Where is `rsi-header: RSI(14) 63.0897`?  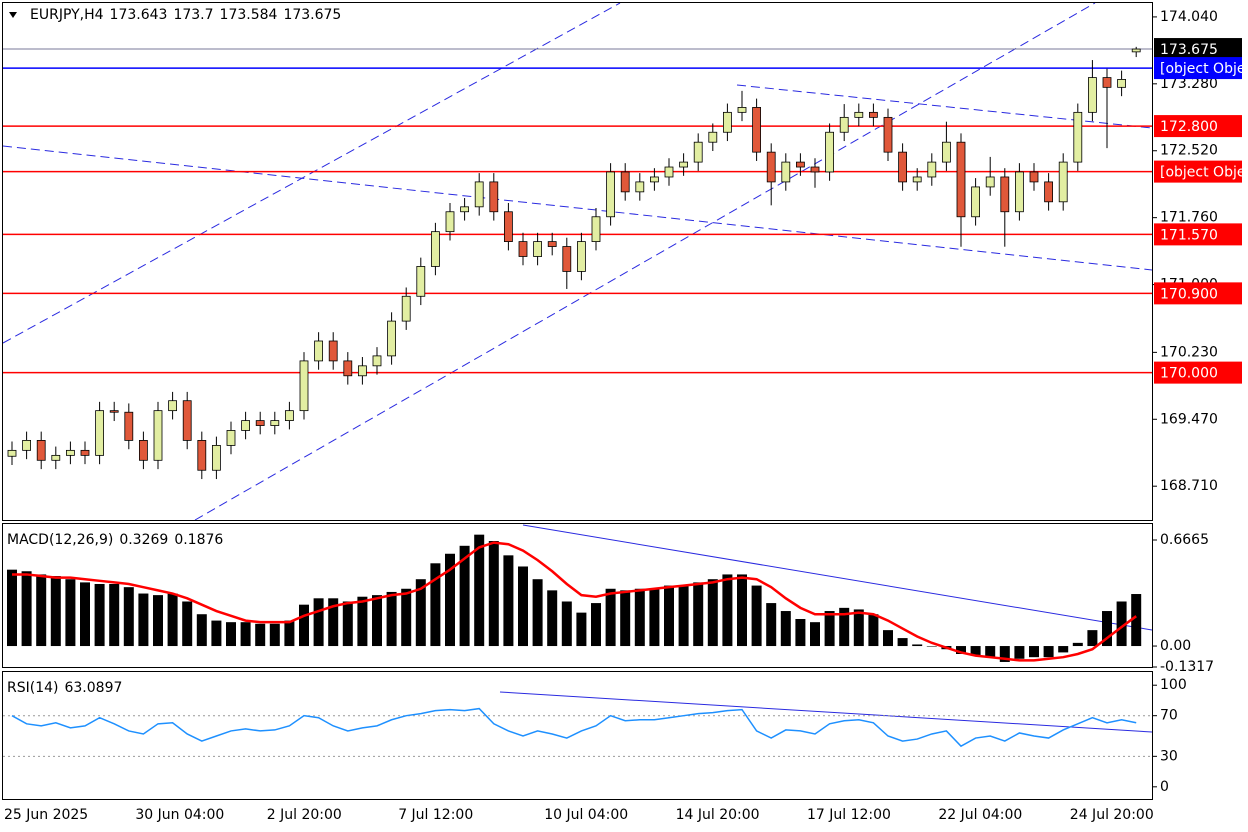 rsi-header: RSI(14) 63.0897 is located at coordinates (65, 688).